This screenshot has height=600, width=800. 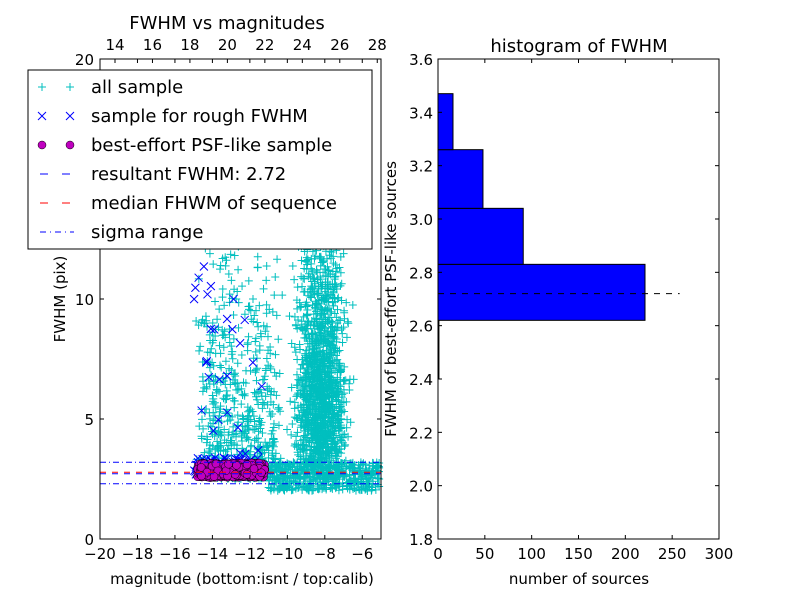 I want to click on legend-label: resultant FWHM: 2.72, so click(x=188, y=174).